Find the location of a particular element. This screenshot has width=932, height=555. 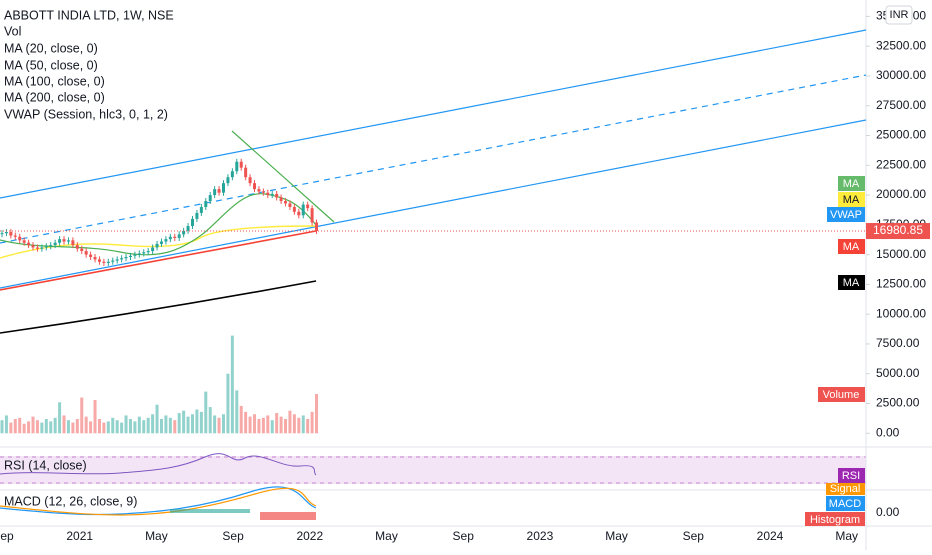

currency-badge is located at coordinates (899, 15).